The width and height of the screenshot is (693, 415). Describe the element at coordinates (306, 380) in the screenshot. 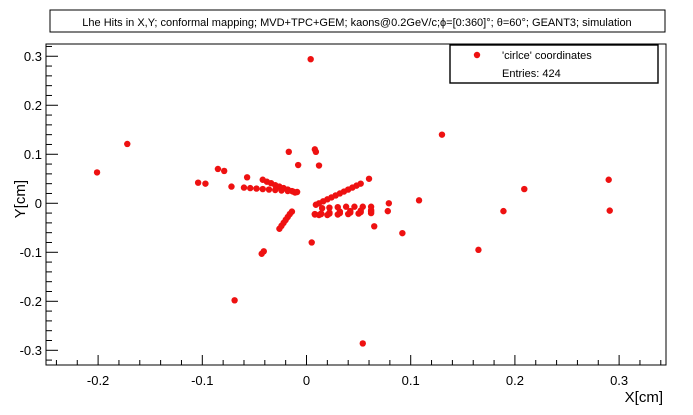

I see `x-tick-label: 0` at that location.